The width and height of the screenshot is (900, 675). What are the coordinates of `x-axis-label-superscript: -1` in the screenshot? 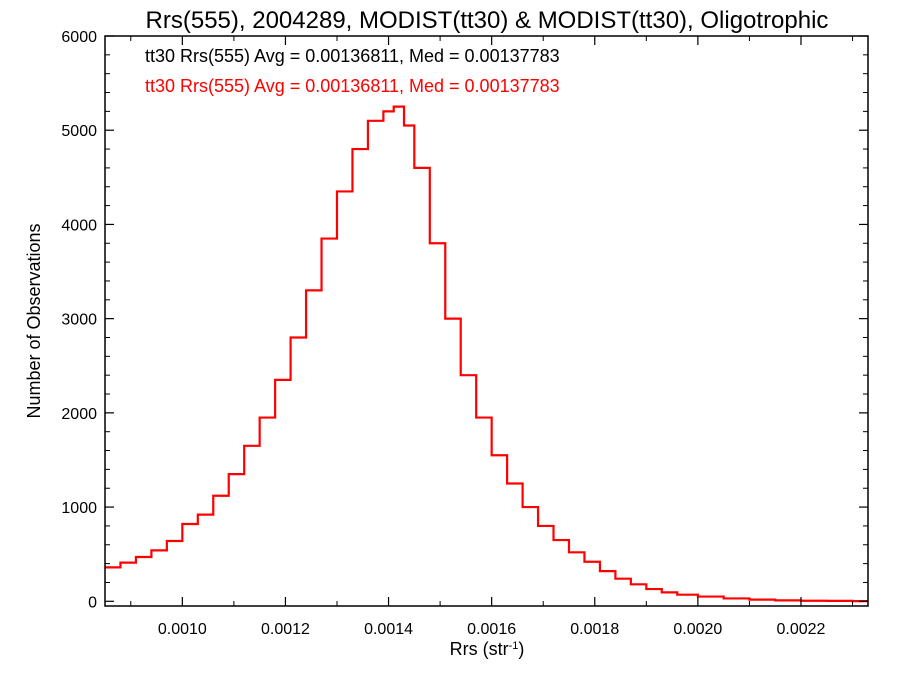 It's located at (514, 646).